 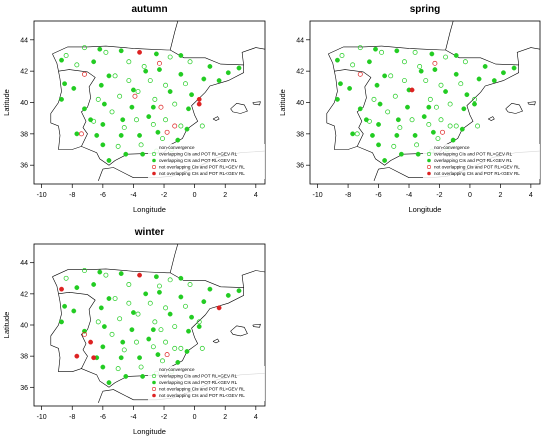 I want to click on panel-title: spring, so click(x=425, y=9).